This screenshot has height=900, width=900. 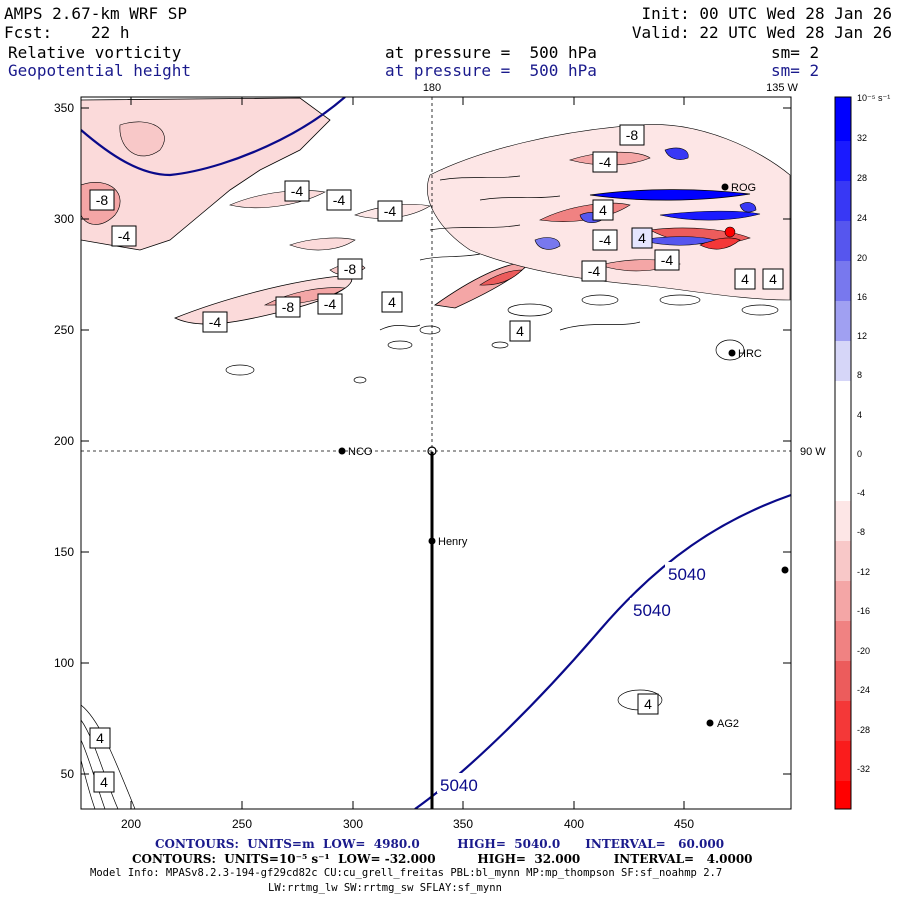 I want to click on init-time: Init: 00 UTC Wed 28 Jan 26, so click(x=766, y=13).